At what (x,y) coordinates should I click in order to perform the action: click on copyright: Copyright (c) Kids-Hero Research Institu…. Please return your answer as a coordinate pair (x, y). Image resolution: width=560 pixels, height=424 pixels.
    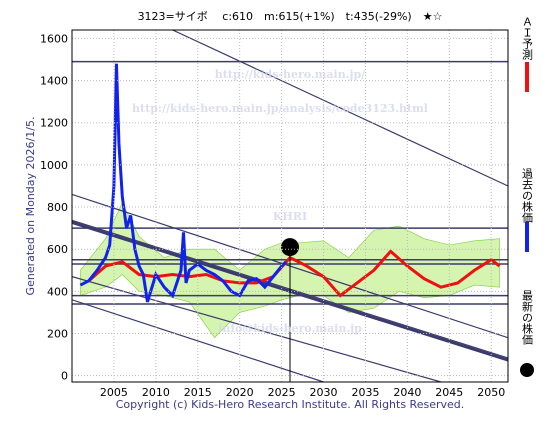
    Looking at the image, I should click on (290, 404).